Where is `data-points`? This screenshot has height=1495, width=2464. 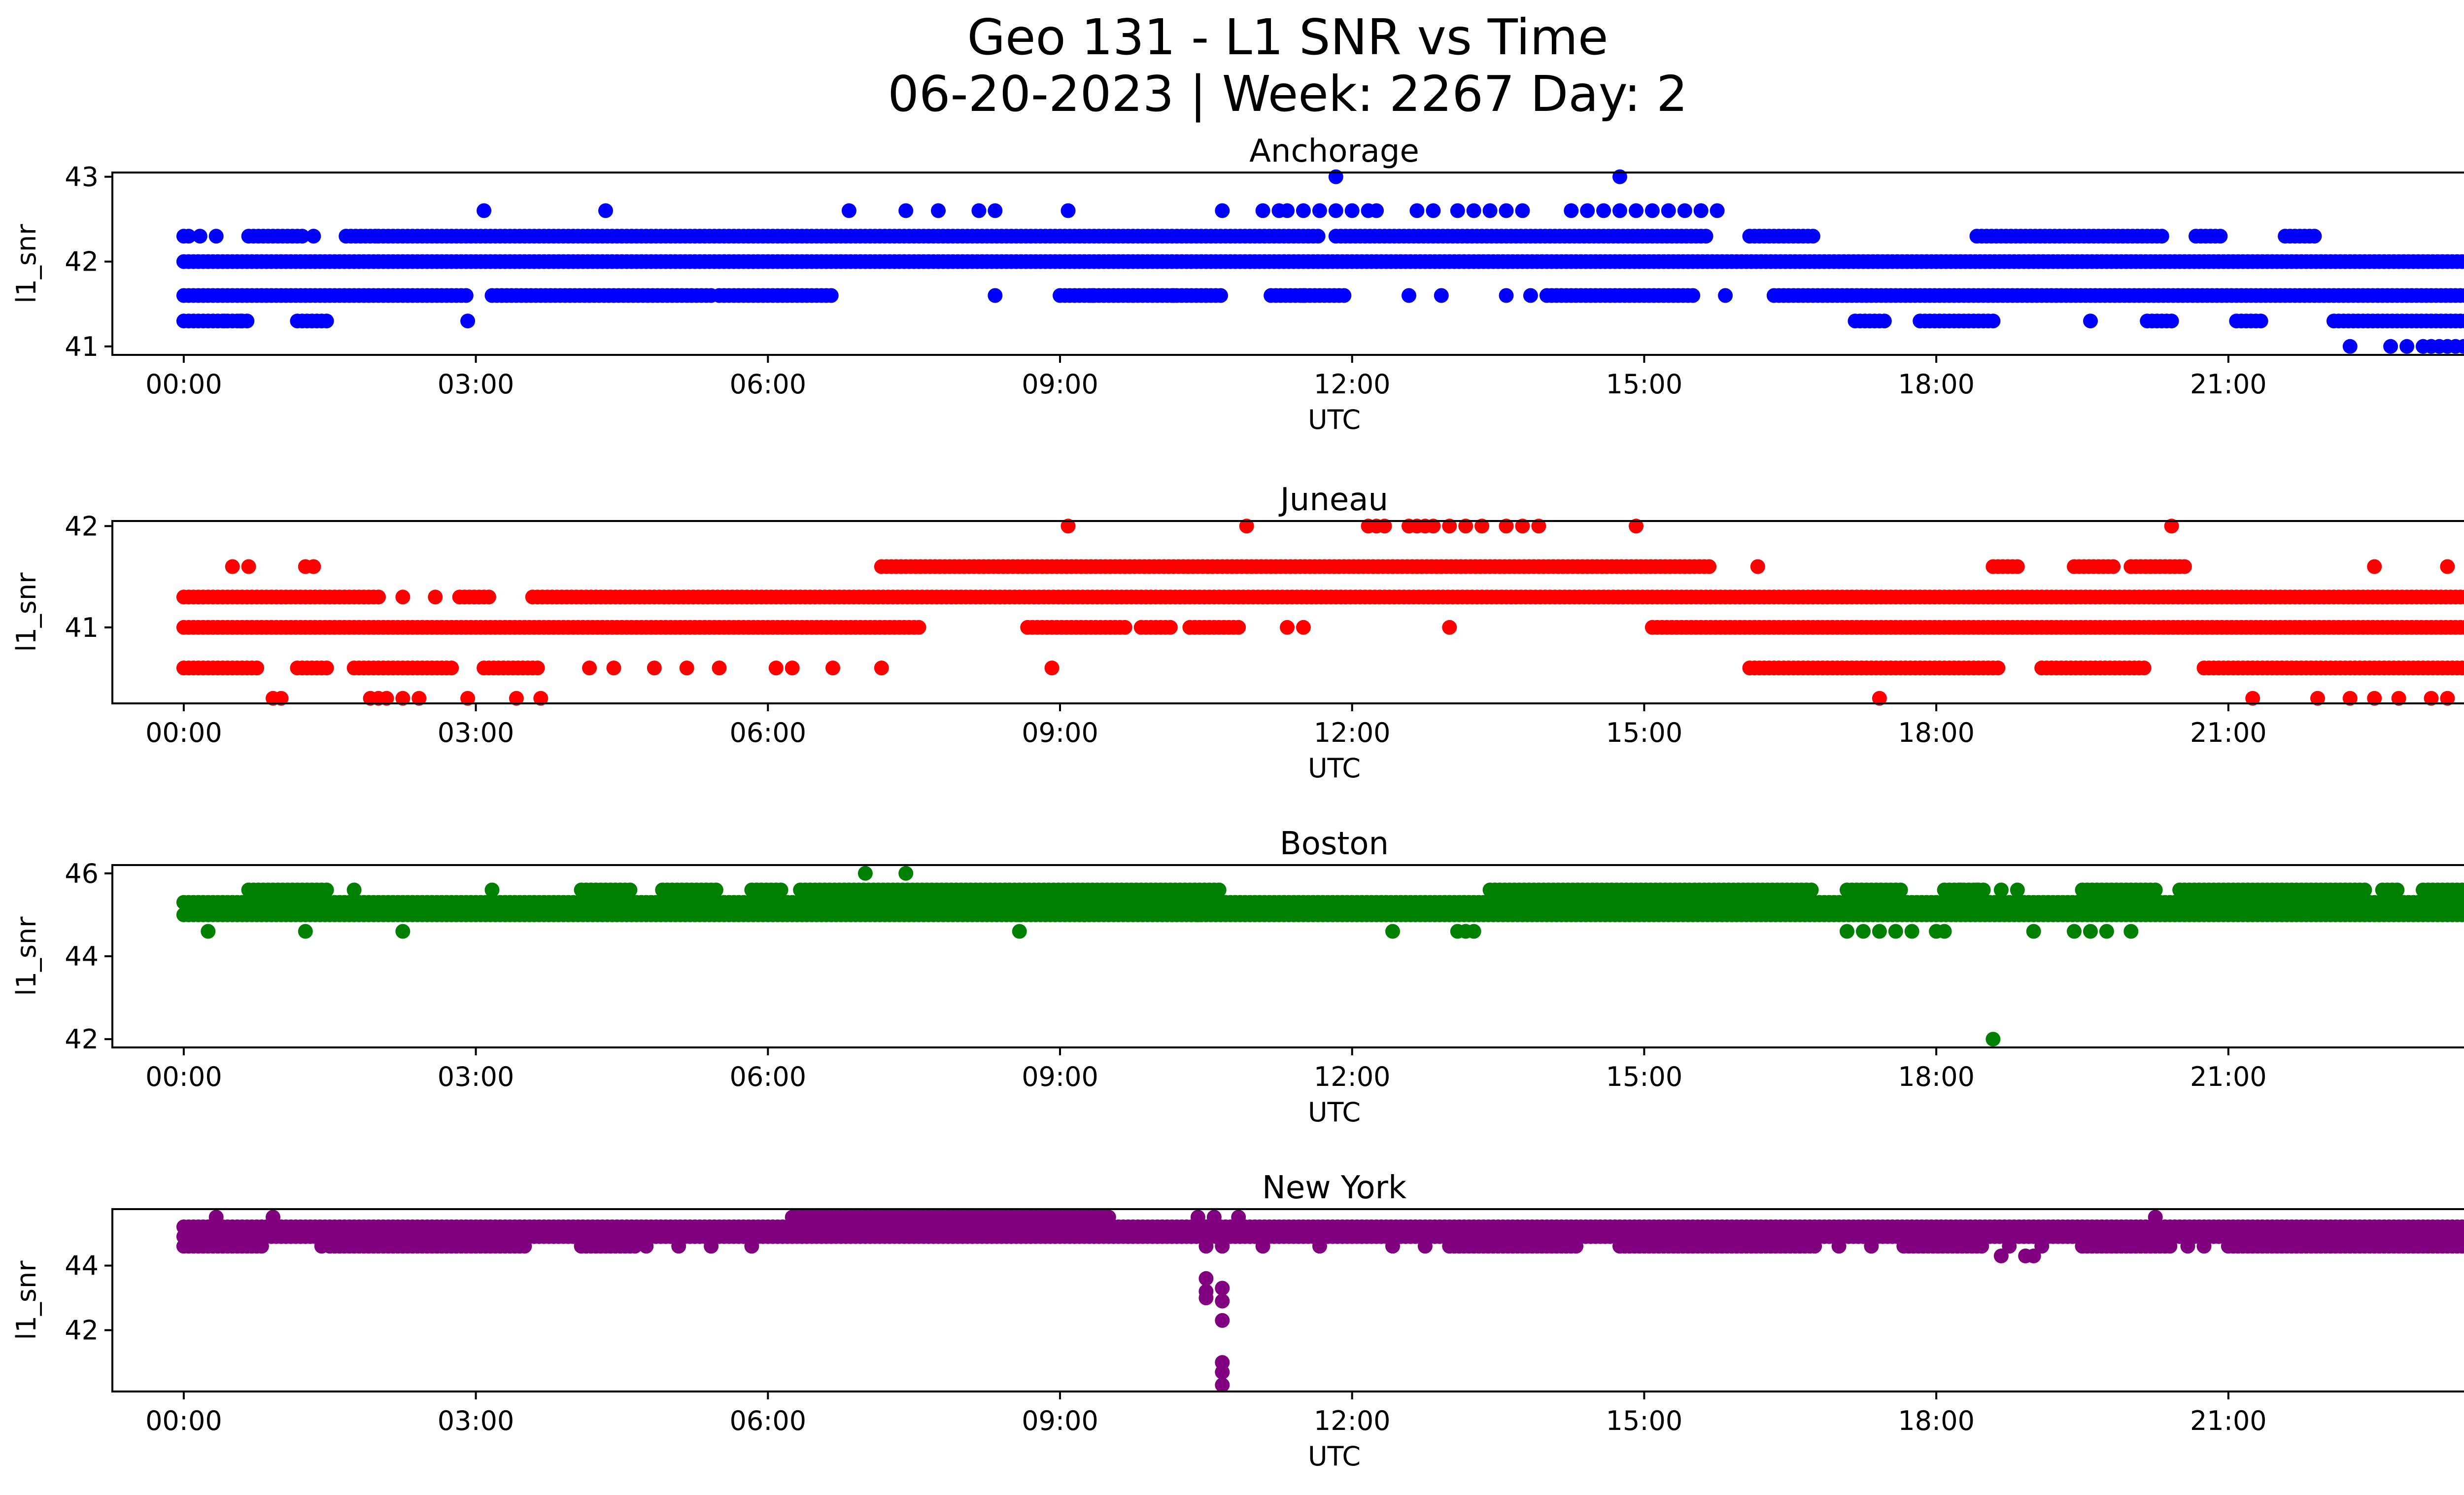
data-points is located at coordinates (1320, 261).